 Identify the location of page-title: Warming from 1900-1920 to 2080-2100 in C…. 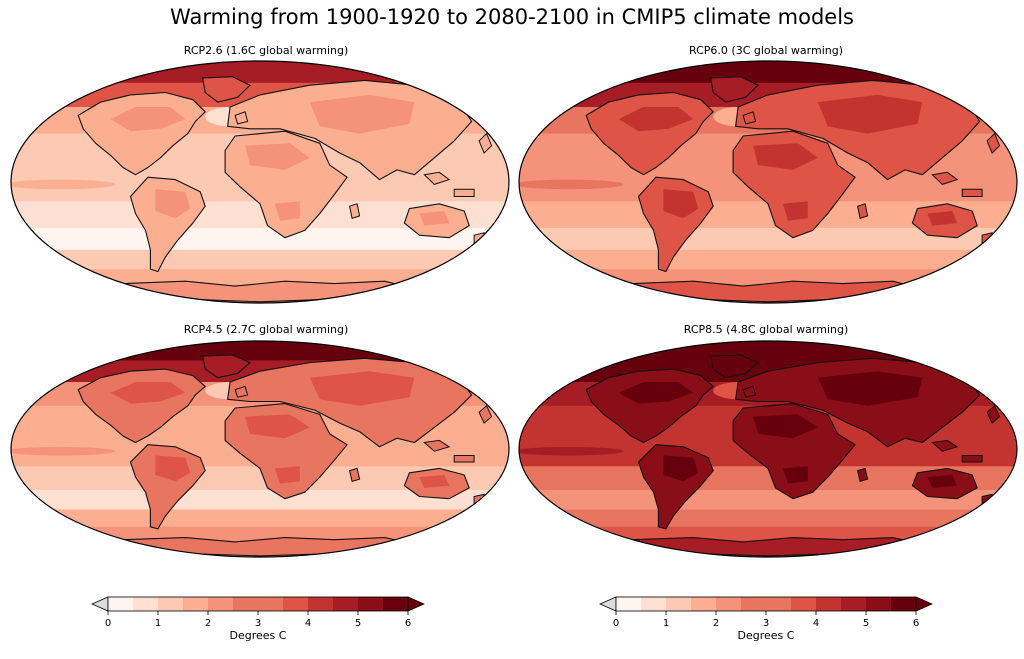
(512, 17).